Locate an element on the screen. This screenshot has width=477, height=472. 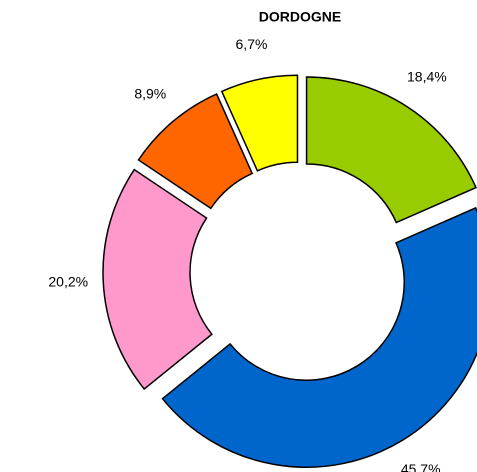
data-label: 45,7% is located at coordinates (421, 466).